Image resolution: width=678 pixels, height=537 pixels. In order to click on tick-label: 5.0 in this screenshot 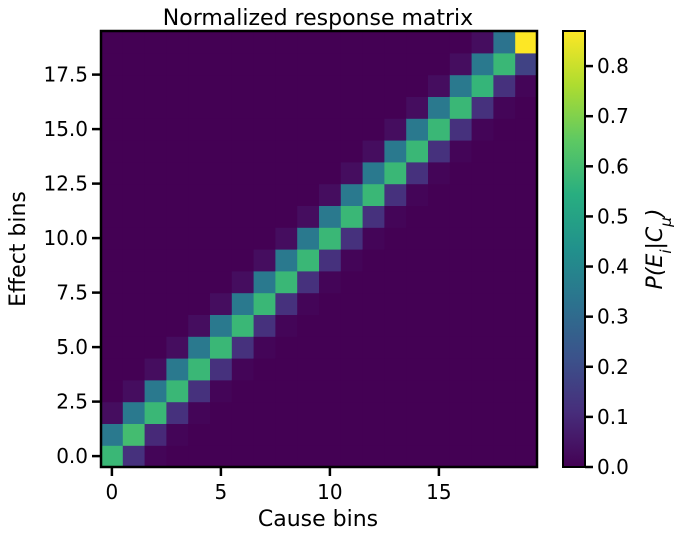, I will do `click(72, 347)`.